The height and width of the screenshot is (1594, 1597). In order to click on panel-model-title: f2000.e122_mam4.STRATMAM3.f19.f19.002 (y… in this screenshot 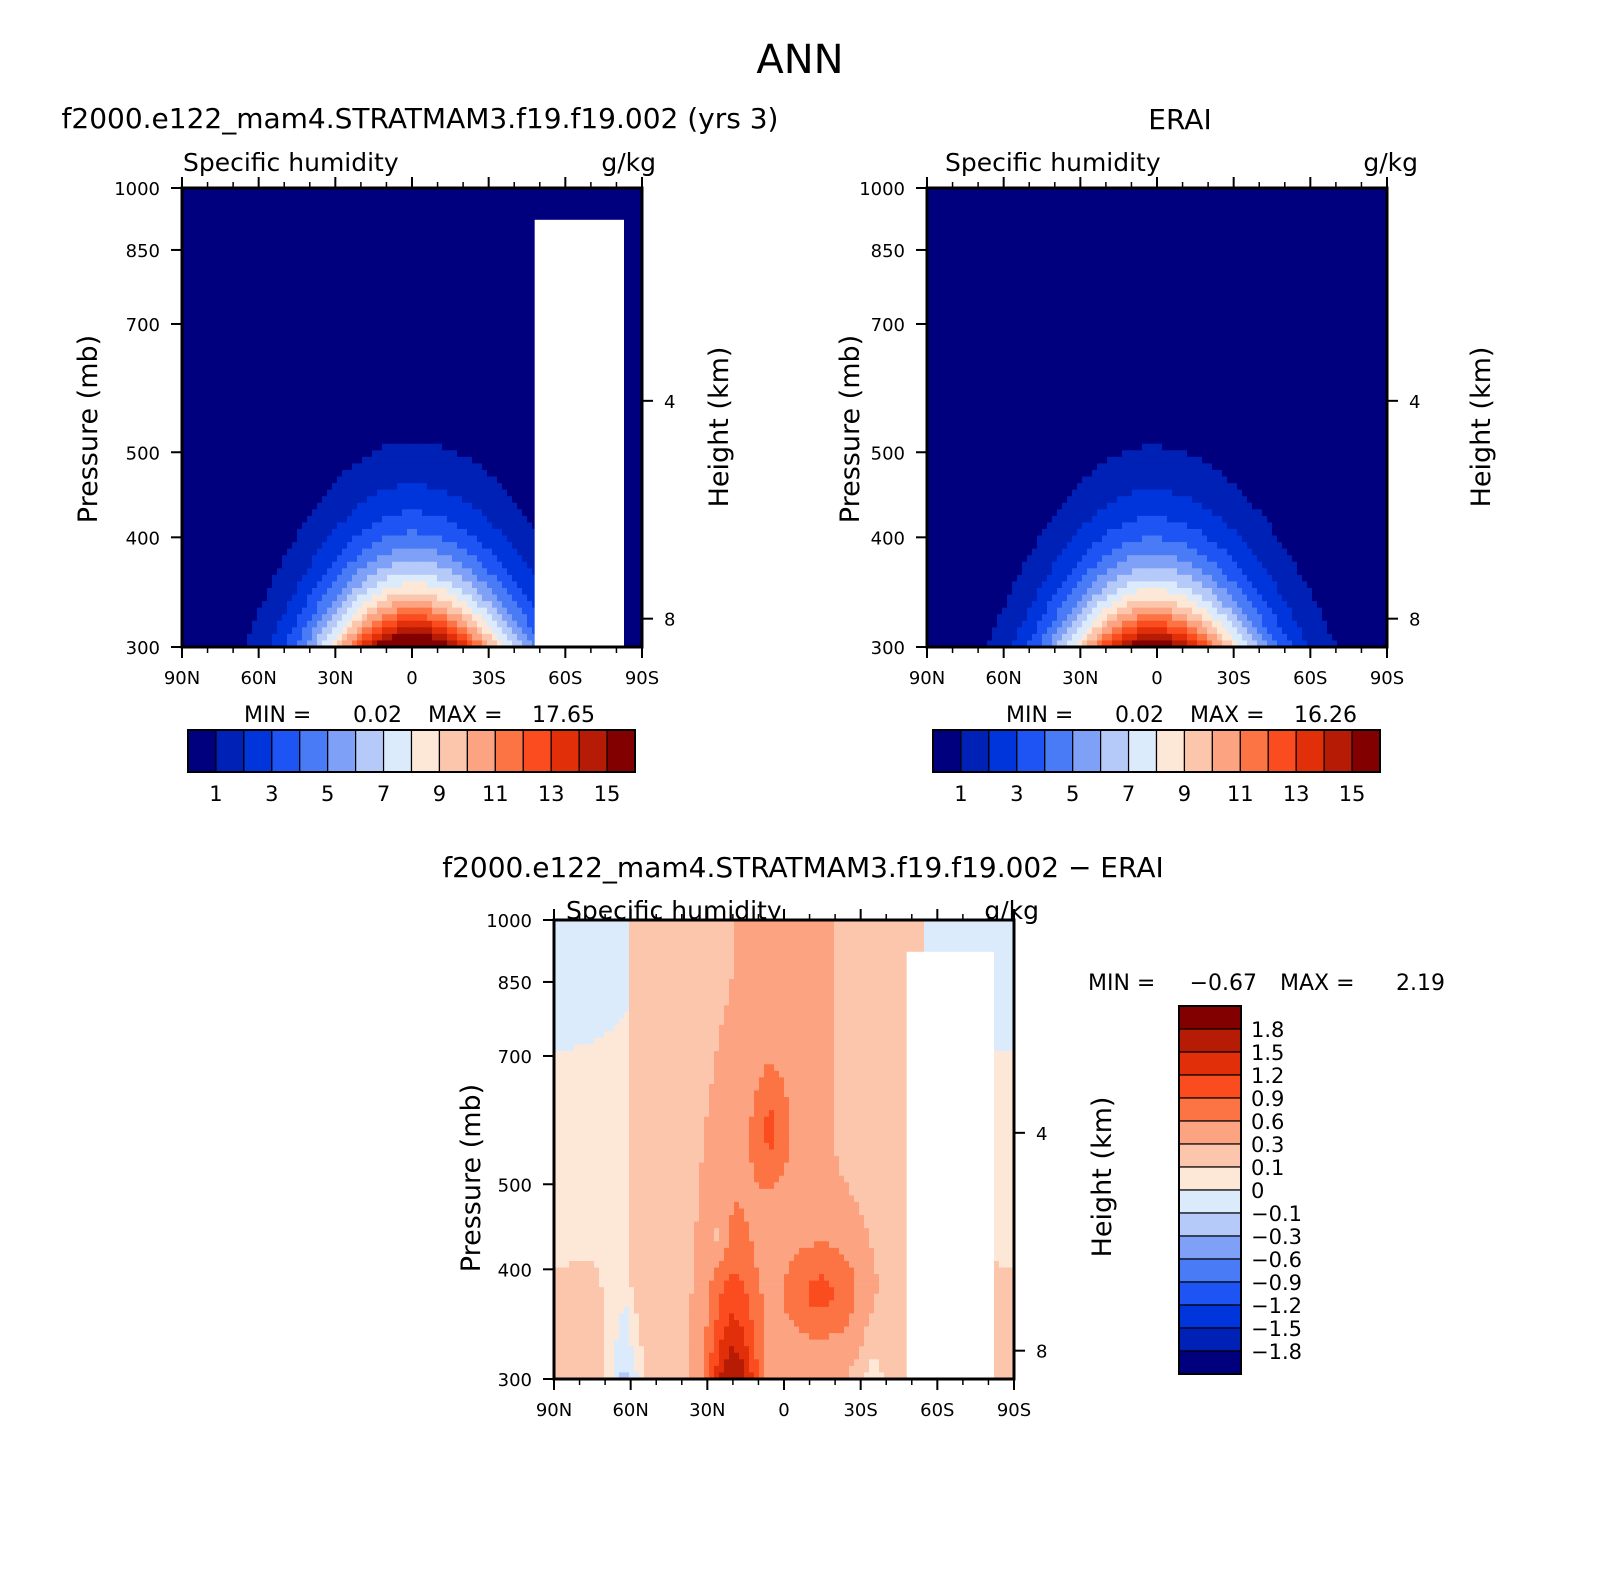, I will do `click(420, 118)`.